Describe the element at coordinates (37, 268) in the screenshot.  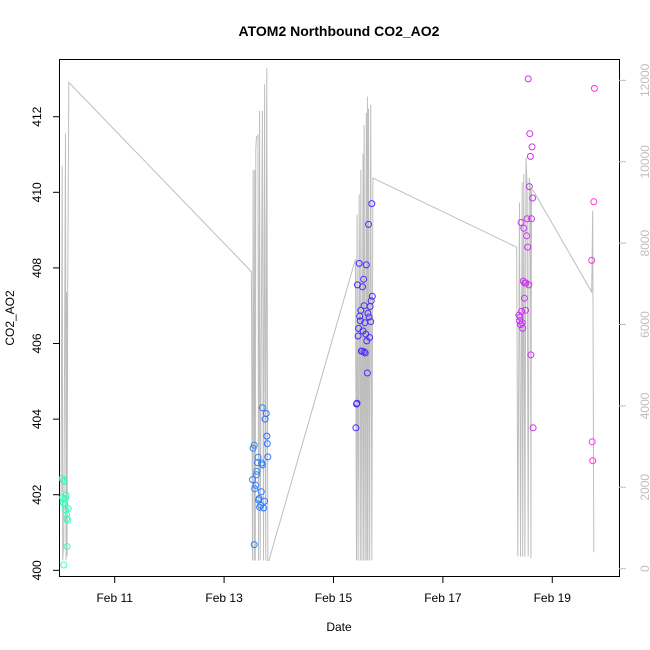
I see `y-tick-label: 408` at that location.